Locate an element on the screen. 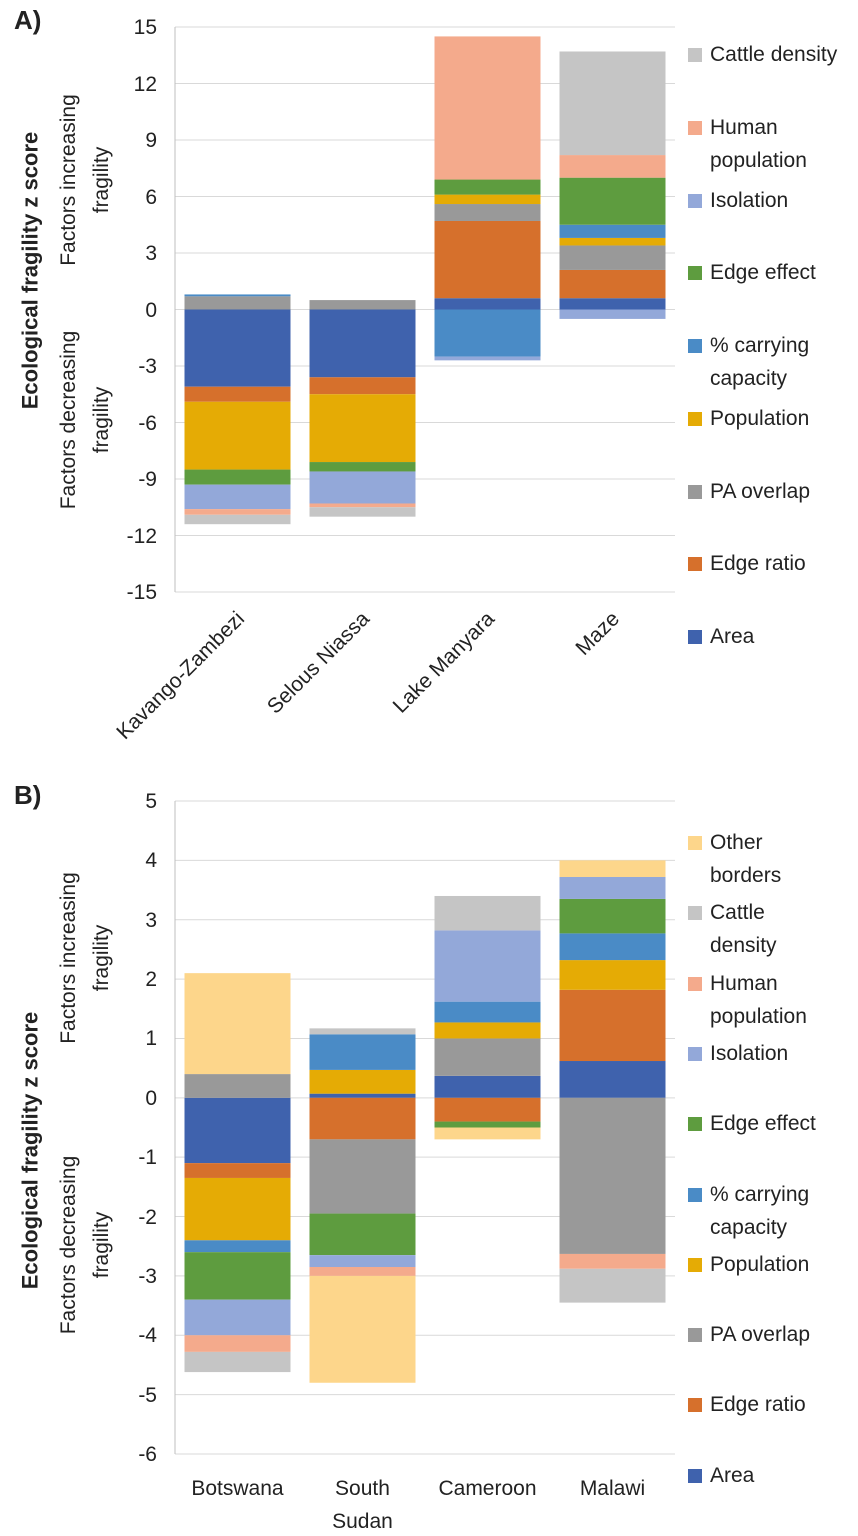 This screenshot has width=858, height=1536. legend-label: Isolation is located at coordinates (749, 200).